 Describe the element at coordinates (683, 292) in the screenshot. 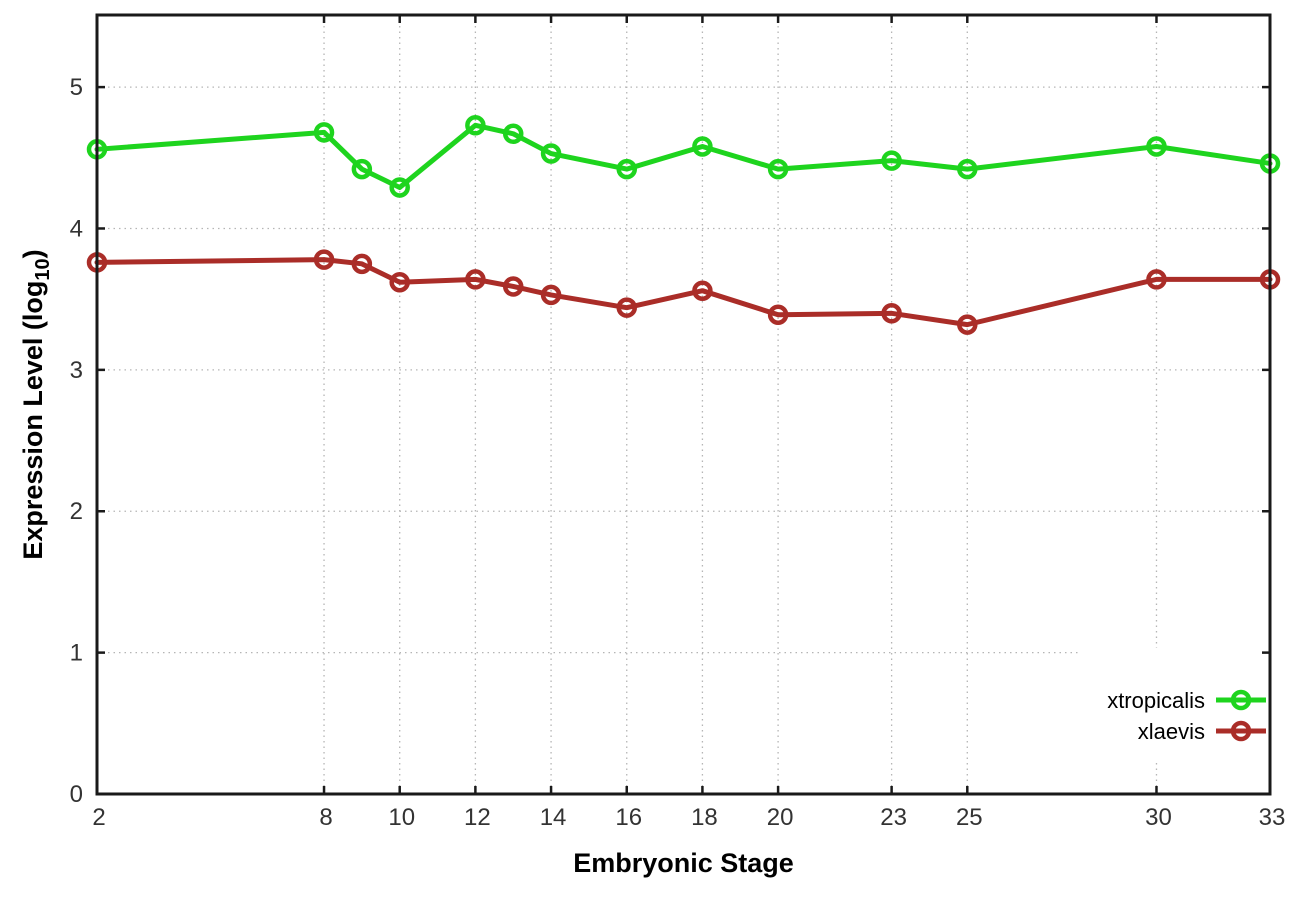

I see `series-line-xlaevis` at that location.